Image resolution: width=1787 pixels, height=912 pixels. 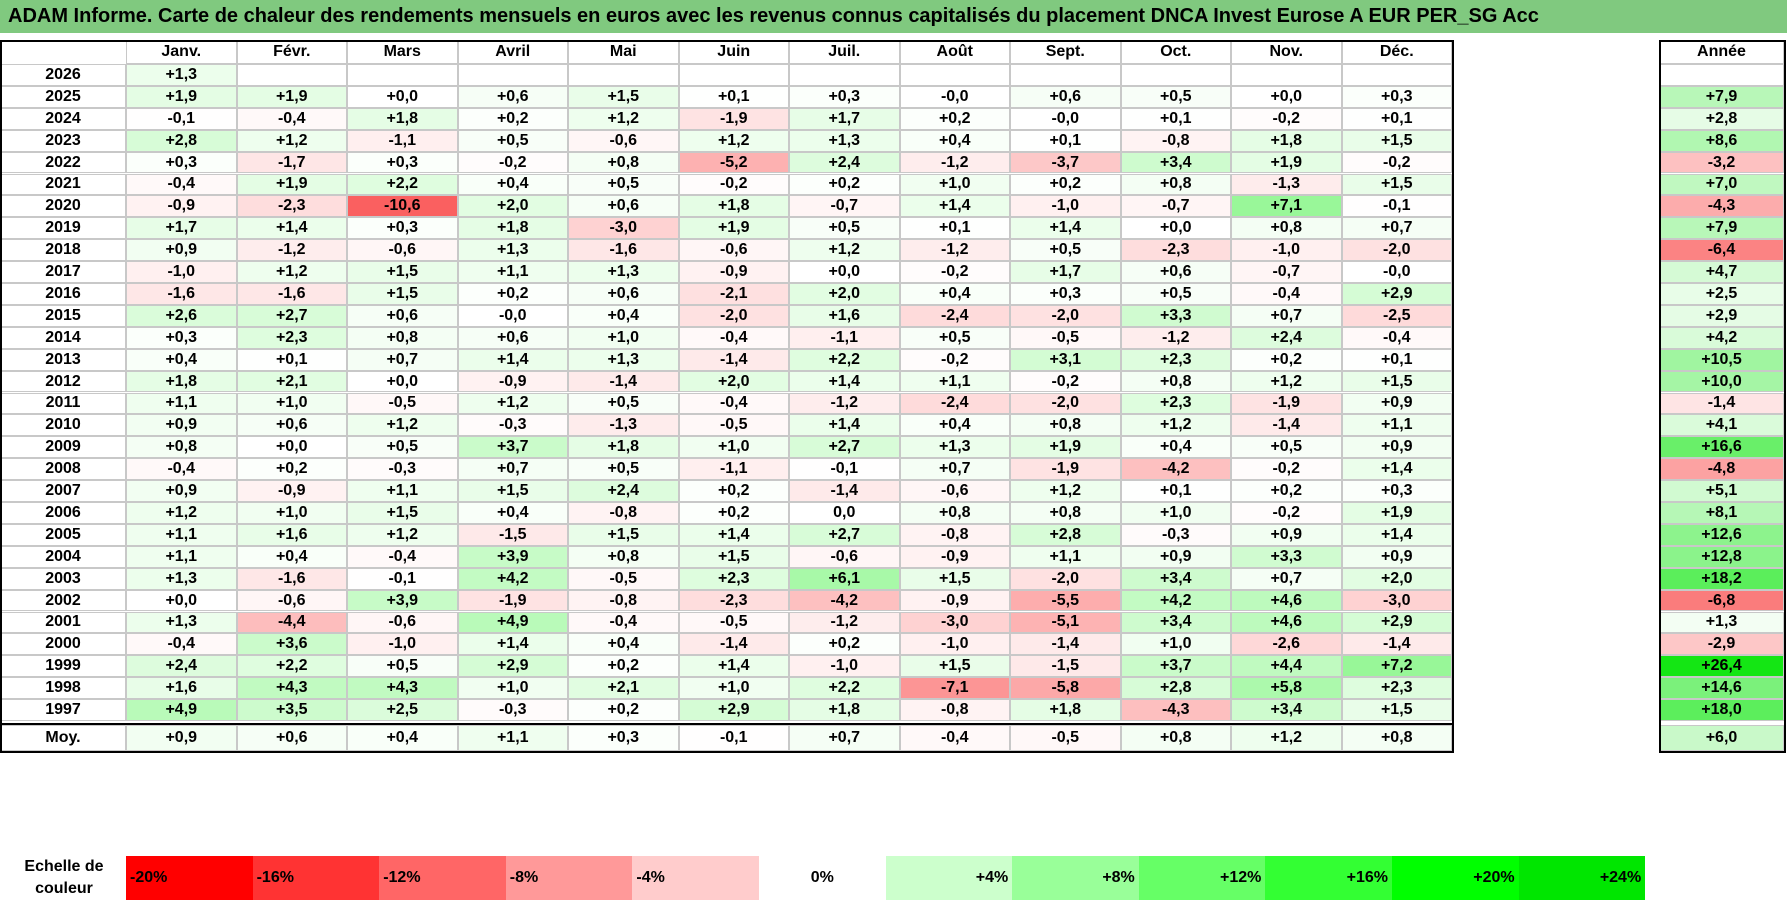 I want to click on annual-cell: -3,2, so click(x=1721, y=162).